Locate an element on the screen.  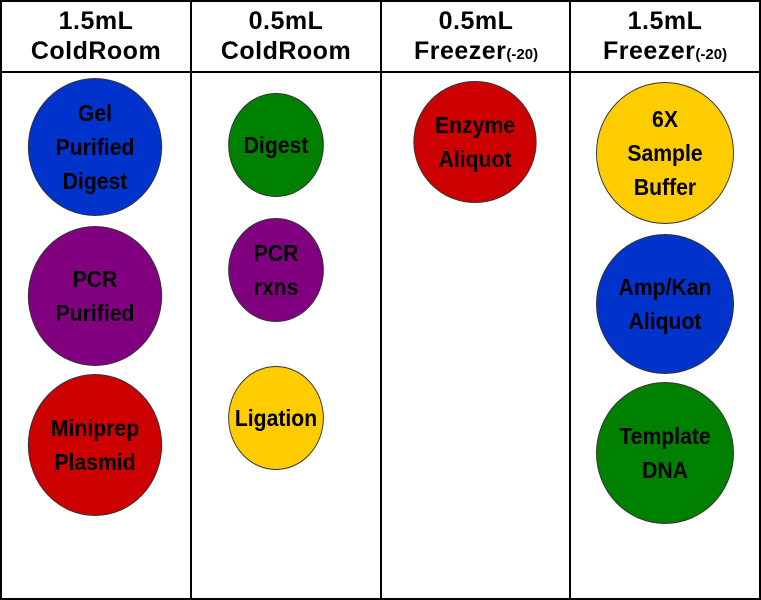
tube-circle: PCR rxns is located at coordinates (276, 270).